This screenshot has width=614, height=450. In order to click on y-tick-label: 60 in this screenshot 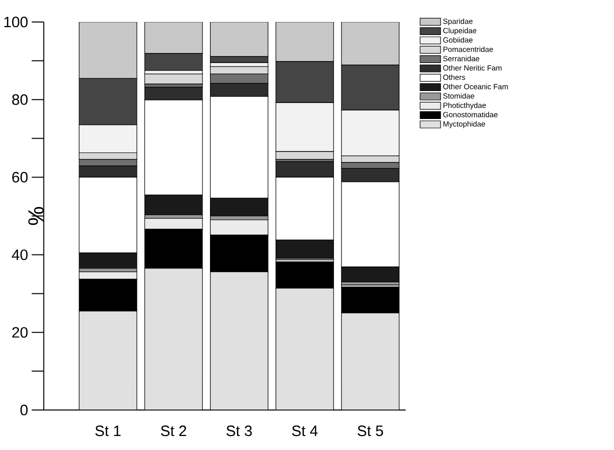, I will do `click(20, 177)`.